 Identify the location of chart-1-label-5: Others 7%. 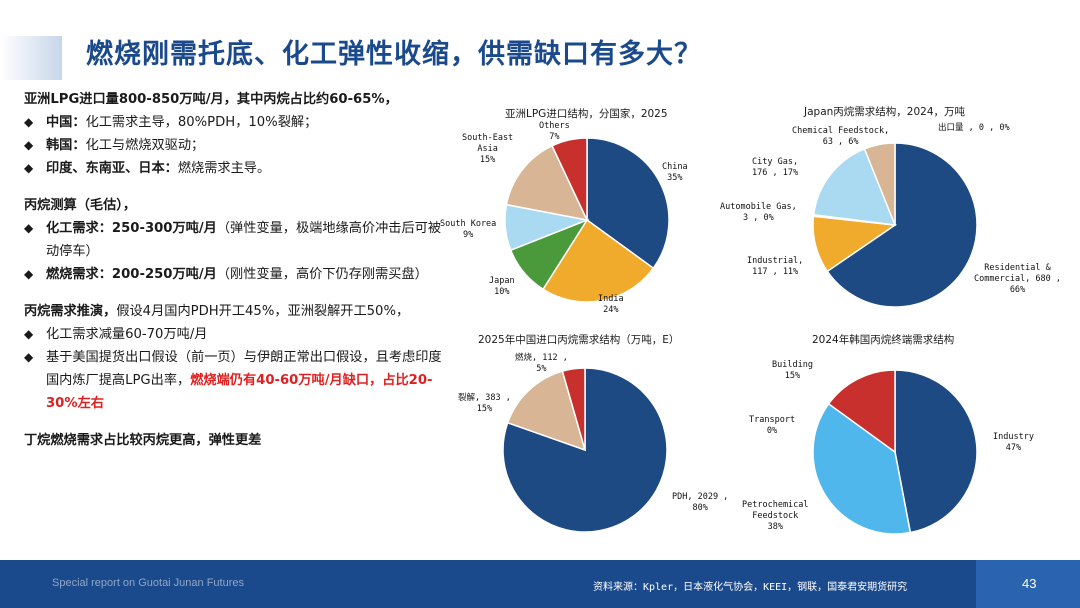
(554, 131).